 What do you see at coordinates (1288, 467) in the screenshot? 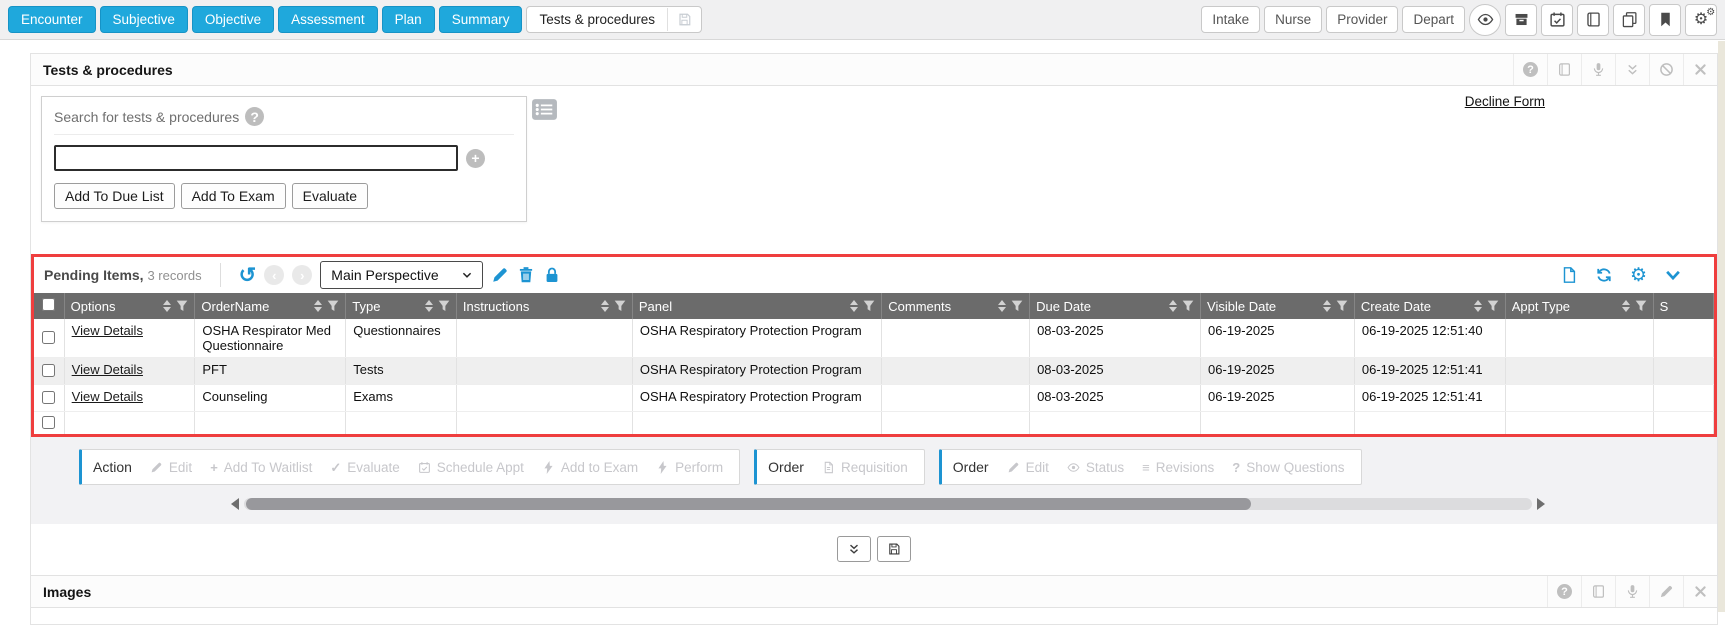
I see `show-questions-button: ? Show Questions` at bounding box center [1288, 467].